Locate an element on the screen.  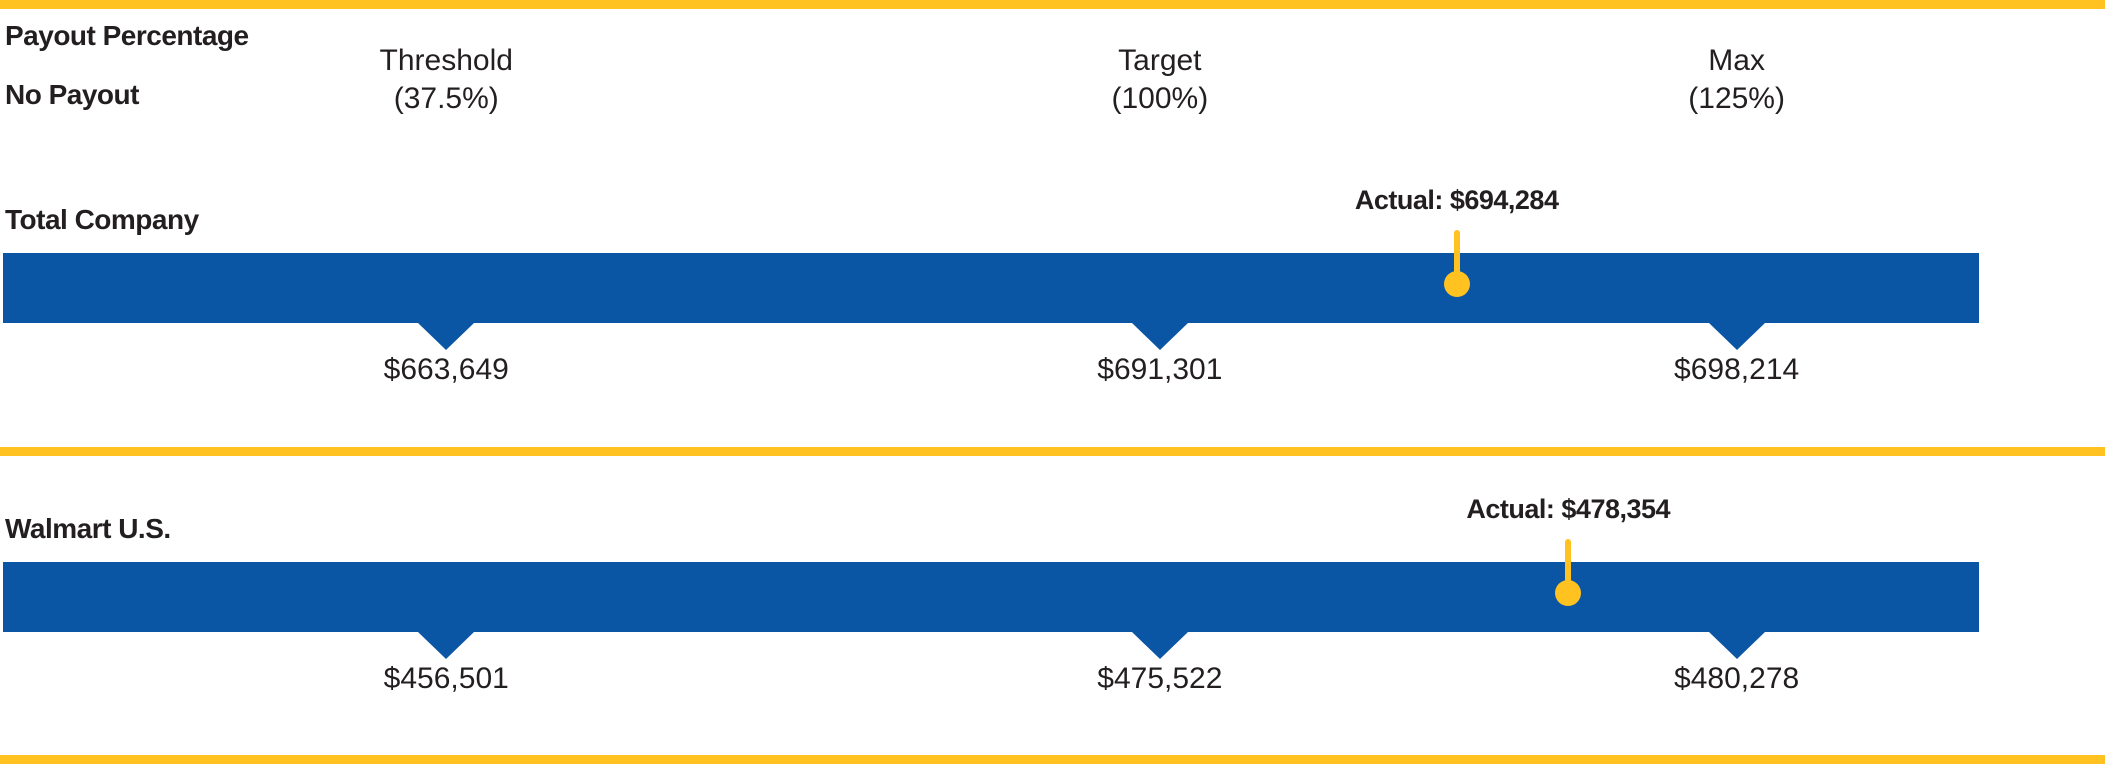
section-divider is located at coordinates (1052, 451).